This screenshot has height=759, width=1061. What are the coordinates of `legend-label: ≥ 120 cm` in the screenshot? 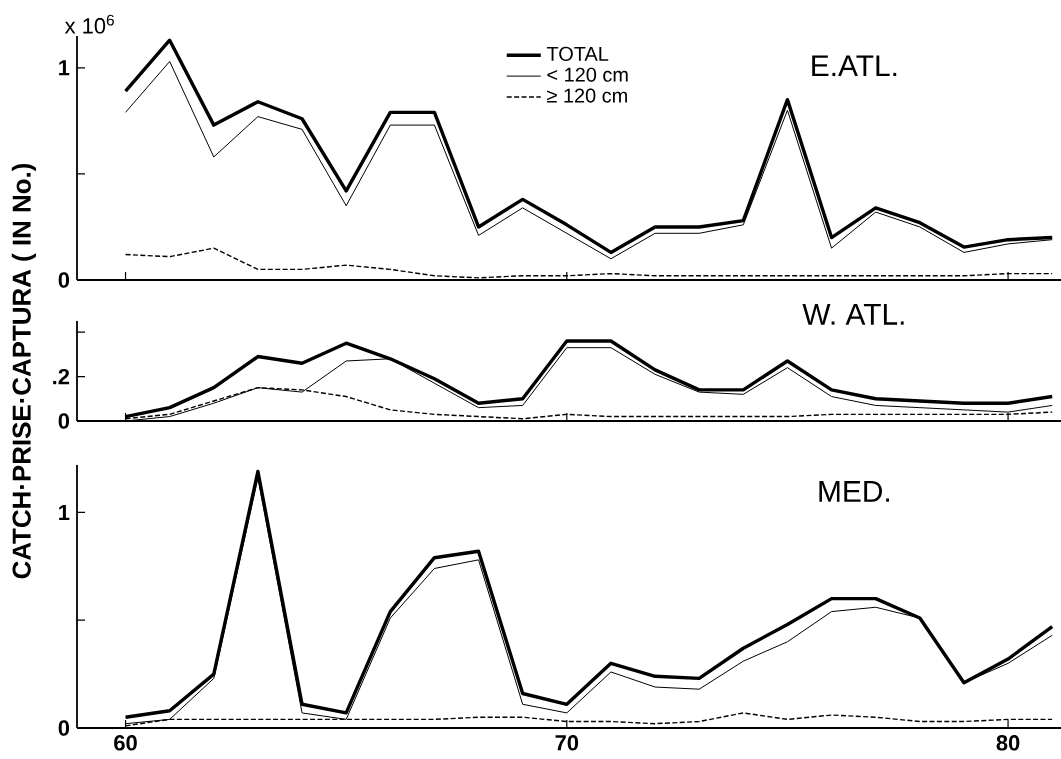 It's located at (587, 95).